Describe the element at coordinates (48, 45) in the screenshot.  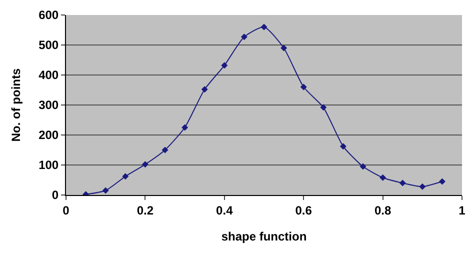
I see `y-tick-label: 500` at that location.